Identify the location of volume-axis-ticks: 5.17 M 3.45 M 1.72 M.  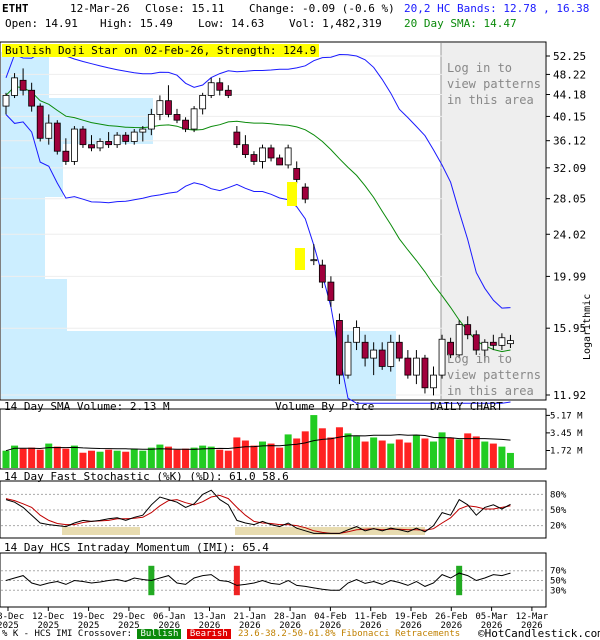
(564, 433).